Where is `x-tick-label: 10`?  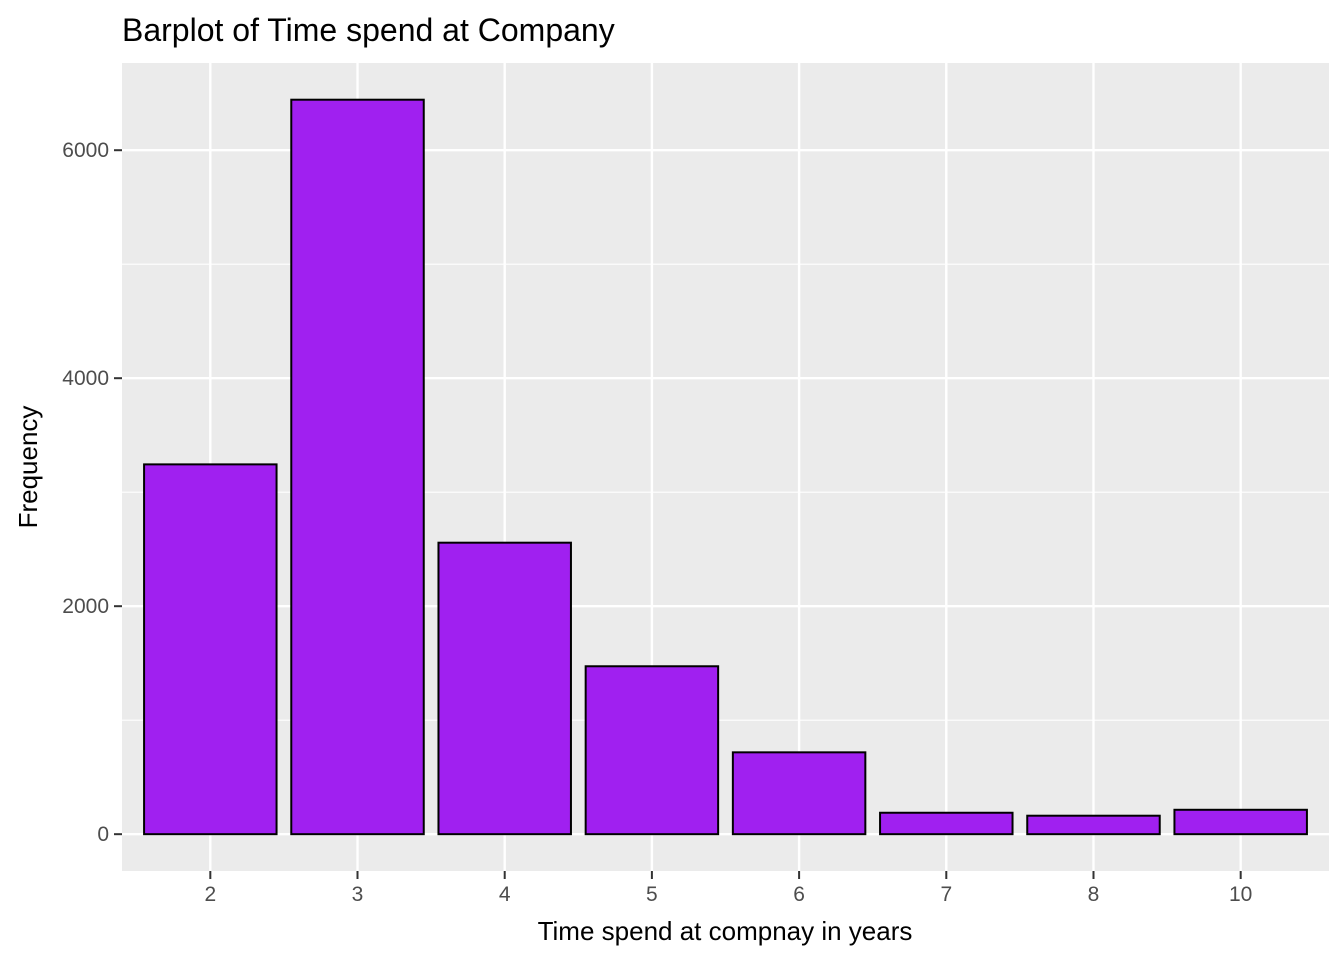
x-tick-label: 10 is located at coordinates (1240, 894).